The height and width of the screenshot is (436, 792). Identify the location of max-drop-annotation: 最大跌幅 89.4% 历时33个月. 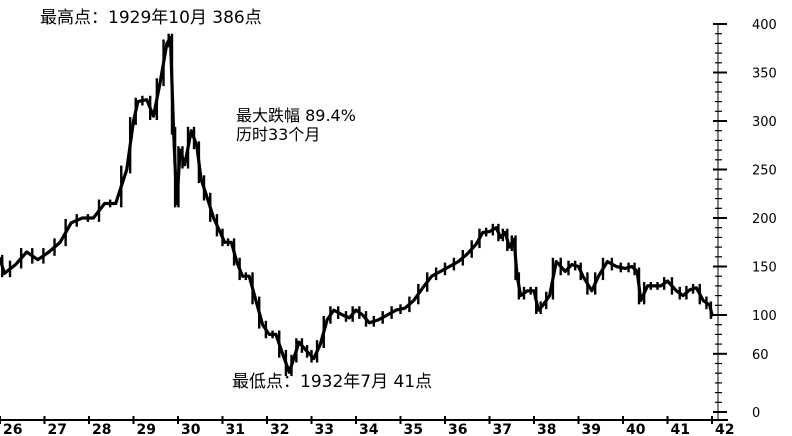
(296, 125).